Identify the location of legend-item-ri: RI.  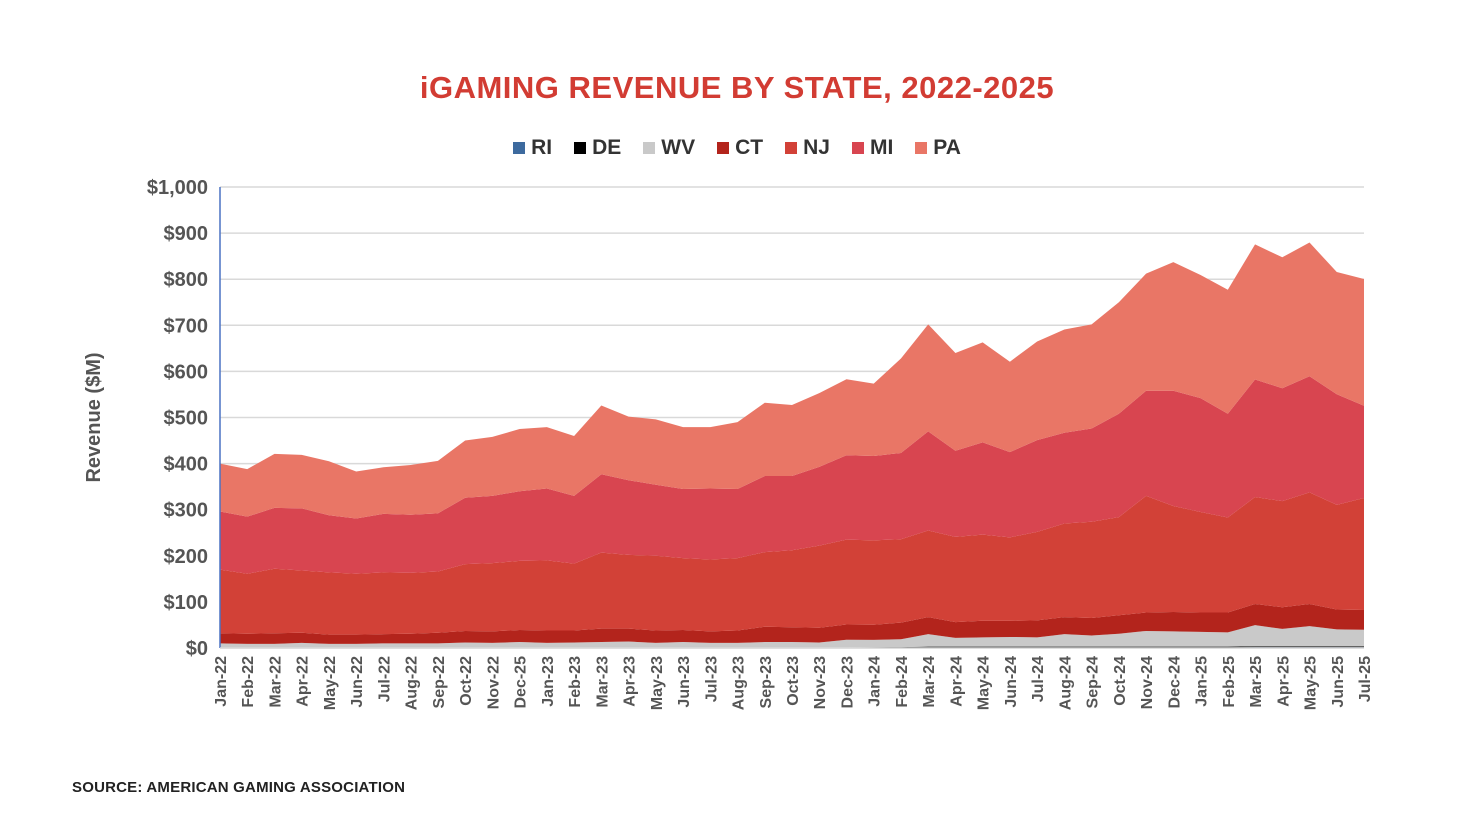
(532, 148).